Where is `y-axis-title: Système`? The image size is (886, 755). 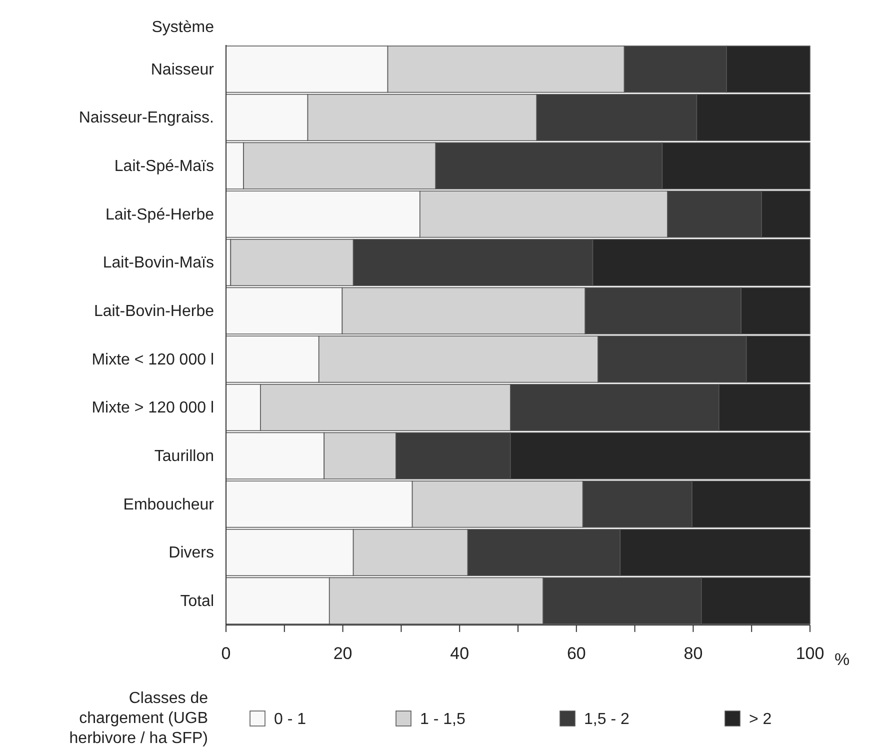 y-axis-title: Système is located at coordinates (183, 27).